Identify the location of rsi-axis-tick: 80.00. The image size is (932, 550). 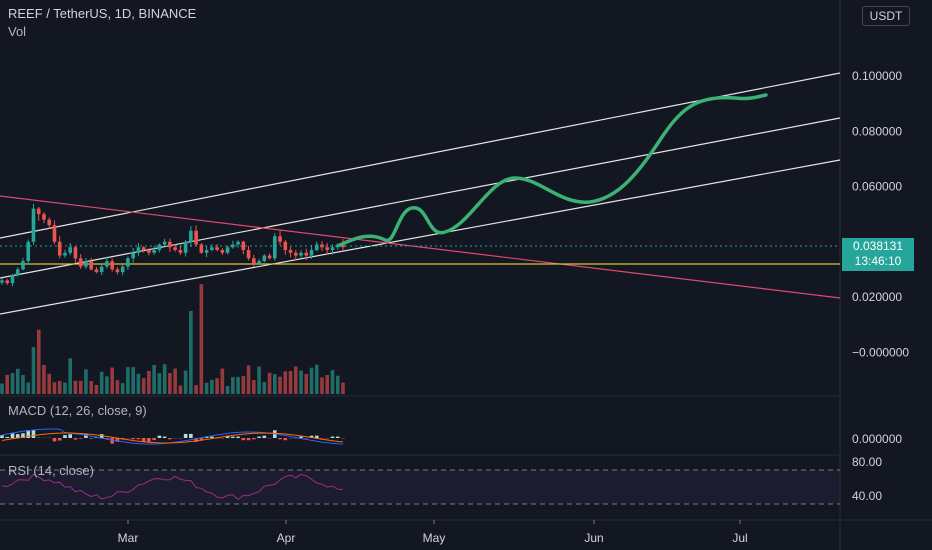
(867, 462).